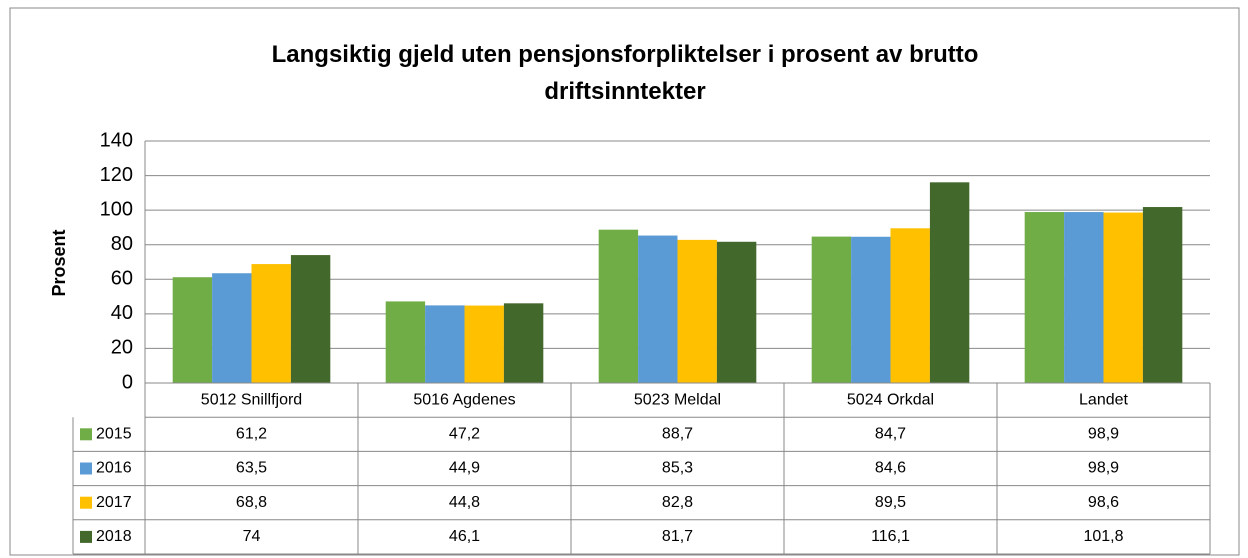  What do you see at coordinates (464, 434) in the screenshot?
I see `table-value: 47,2` at bounding box center [464, 434].